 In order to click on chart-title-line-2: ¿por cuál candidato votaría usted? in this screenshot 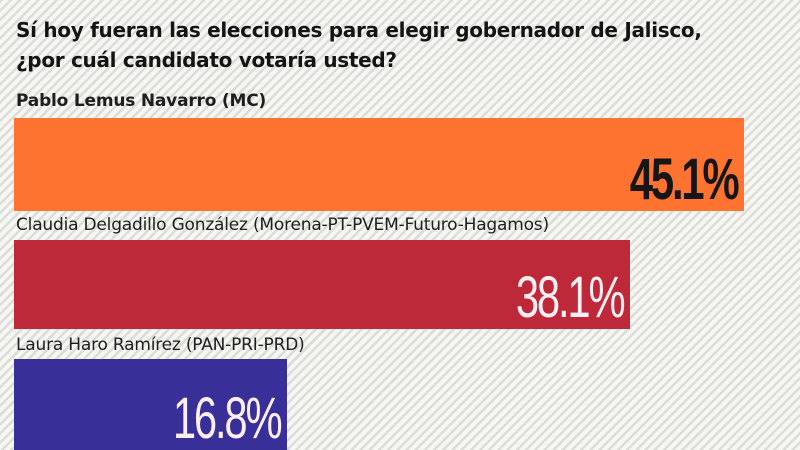, I will do `click(206, 60)`.